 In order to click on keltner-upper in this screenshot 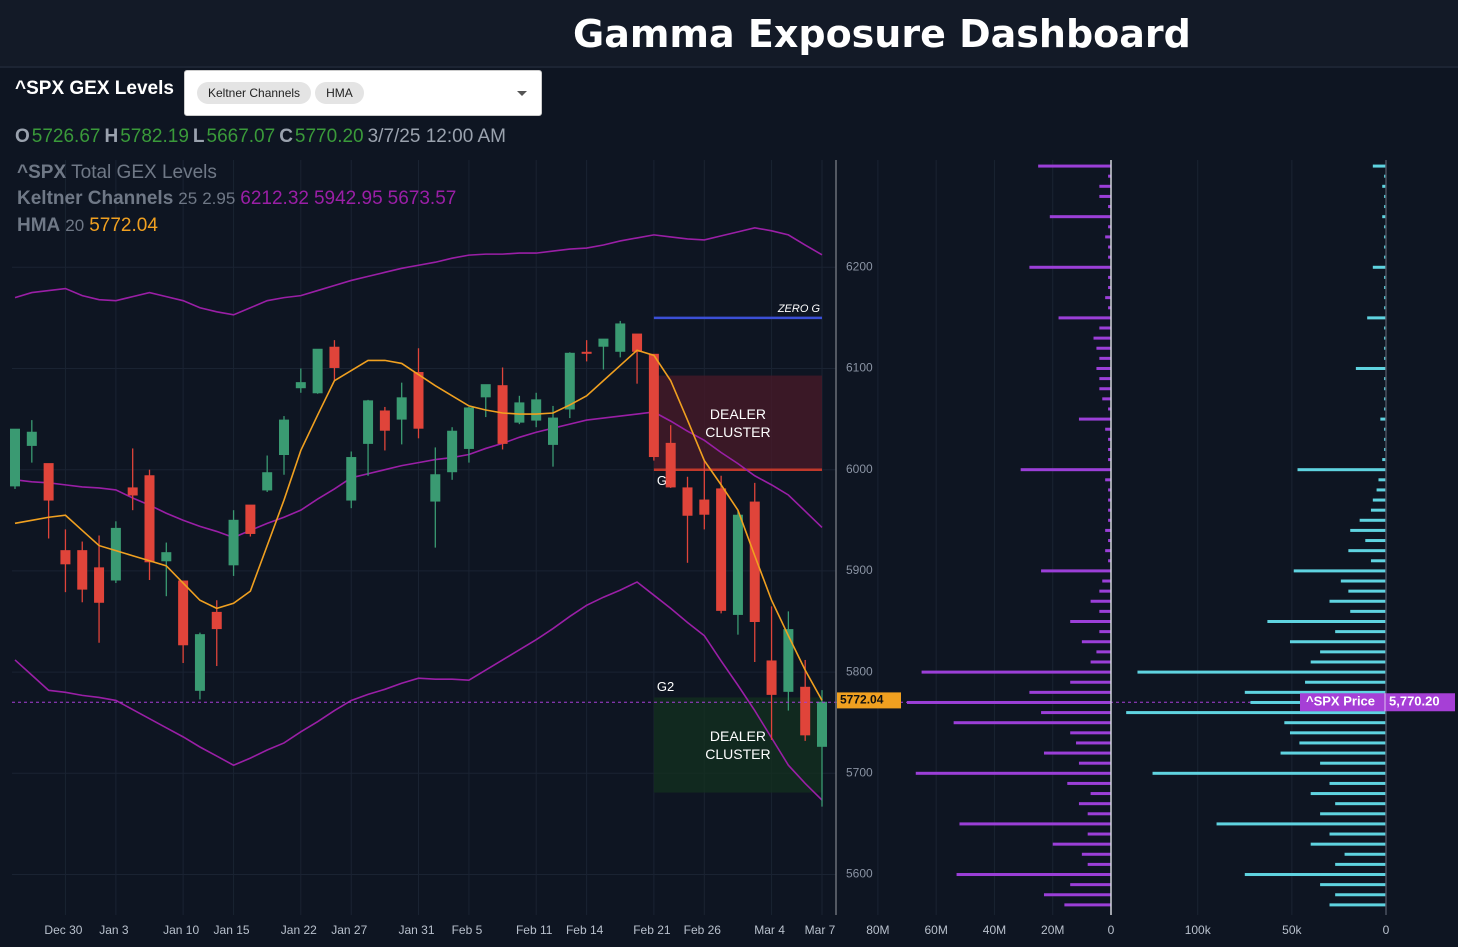, I will do `click(418, 271)`.